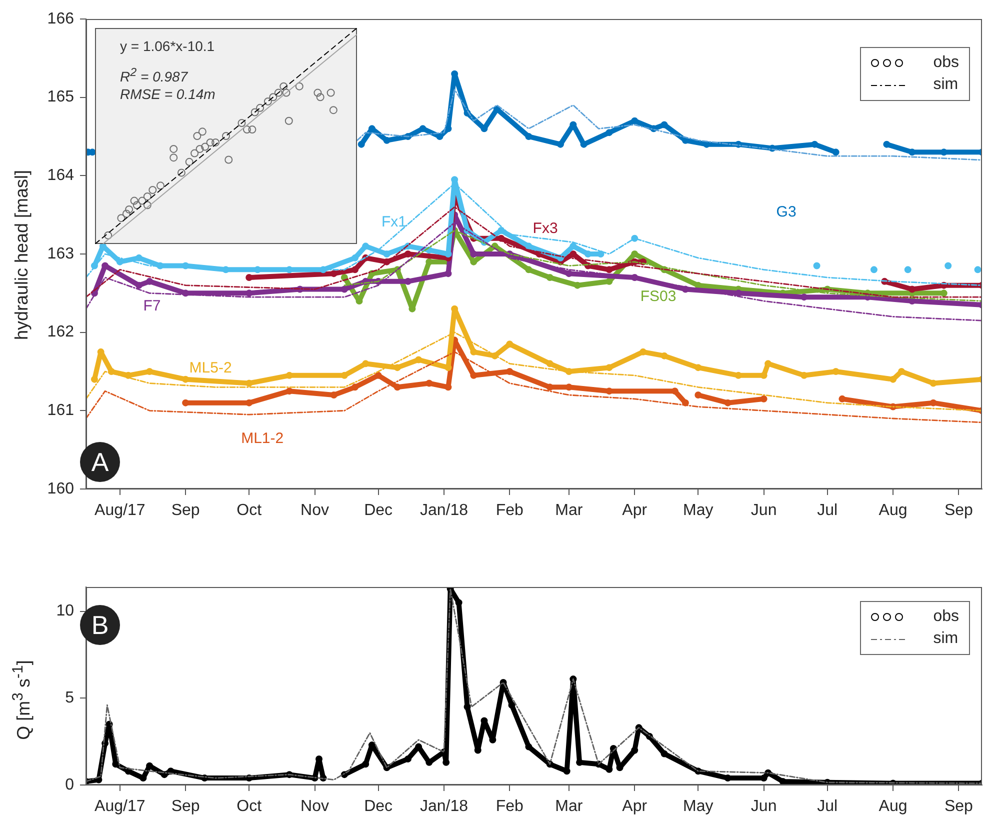  What do you see at coordinates (60, 175) in the screenshot?
I see `y-tick-label: 164` at bounding box center [60, 175].